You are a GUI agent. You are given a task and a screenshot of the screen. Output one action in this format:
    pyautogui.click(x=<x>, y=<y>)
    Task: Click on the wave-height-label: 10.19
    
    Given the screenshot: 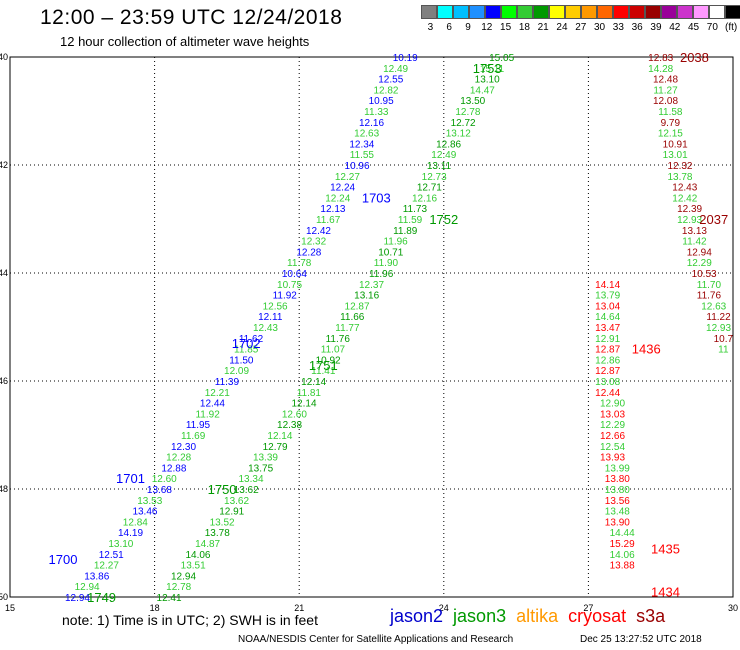 What is the action you would take?
    pyautogui.click(x=405, y=58)
    